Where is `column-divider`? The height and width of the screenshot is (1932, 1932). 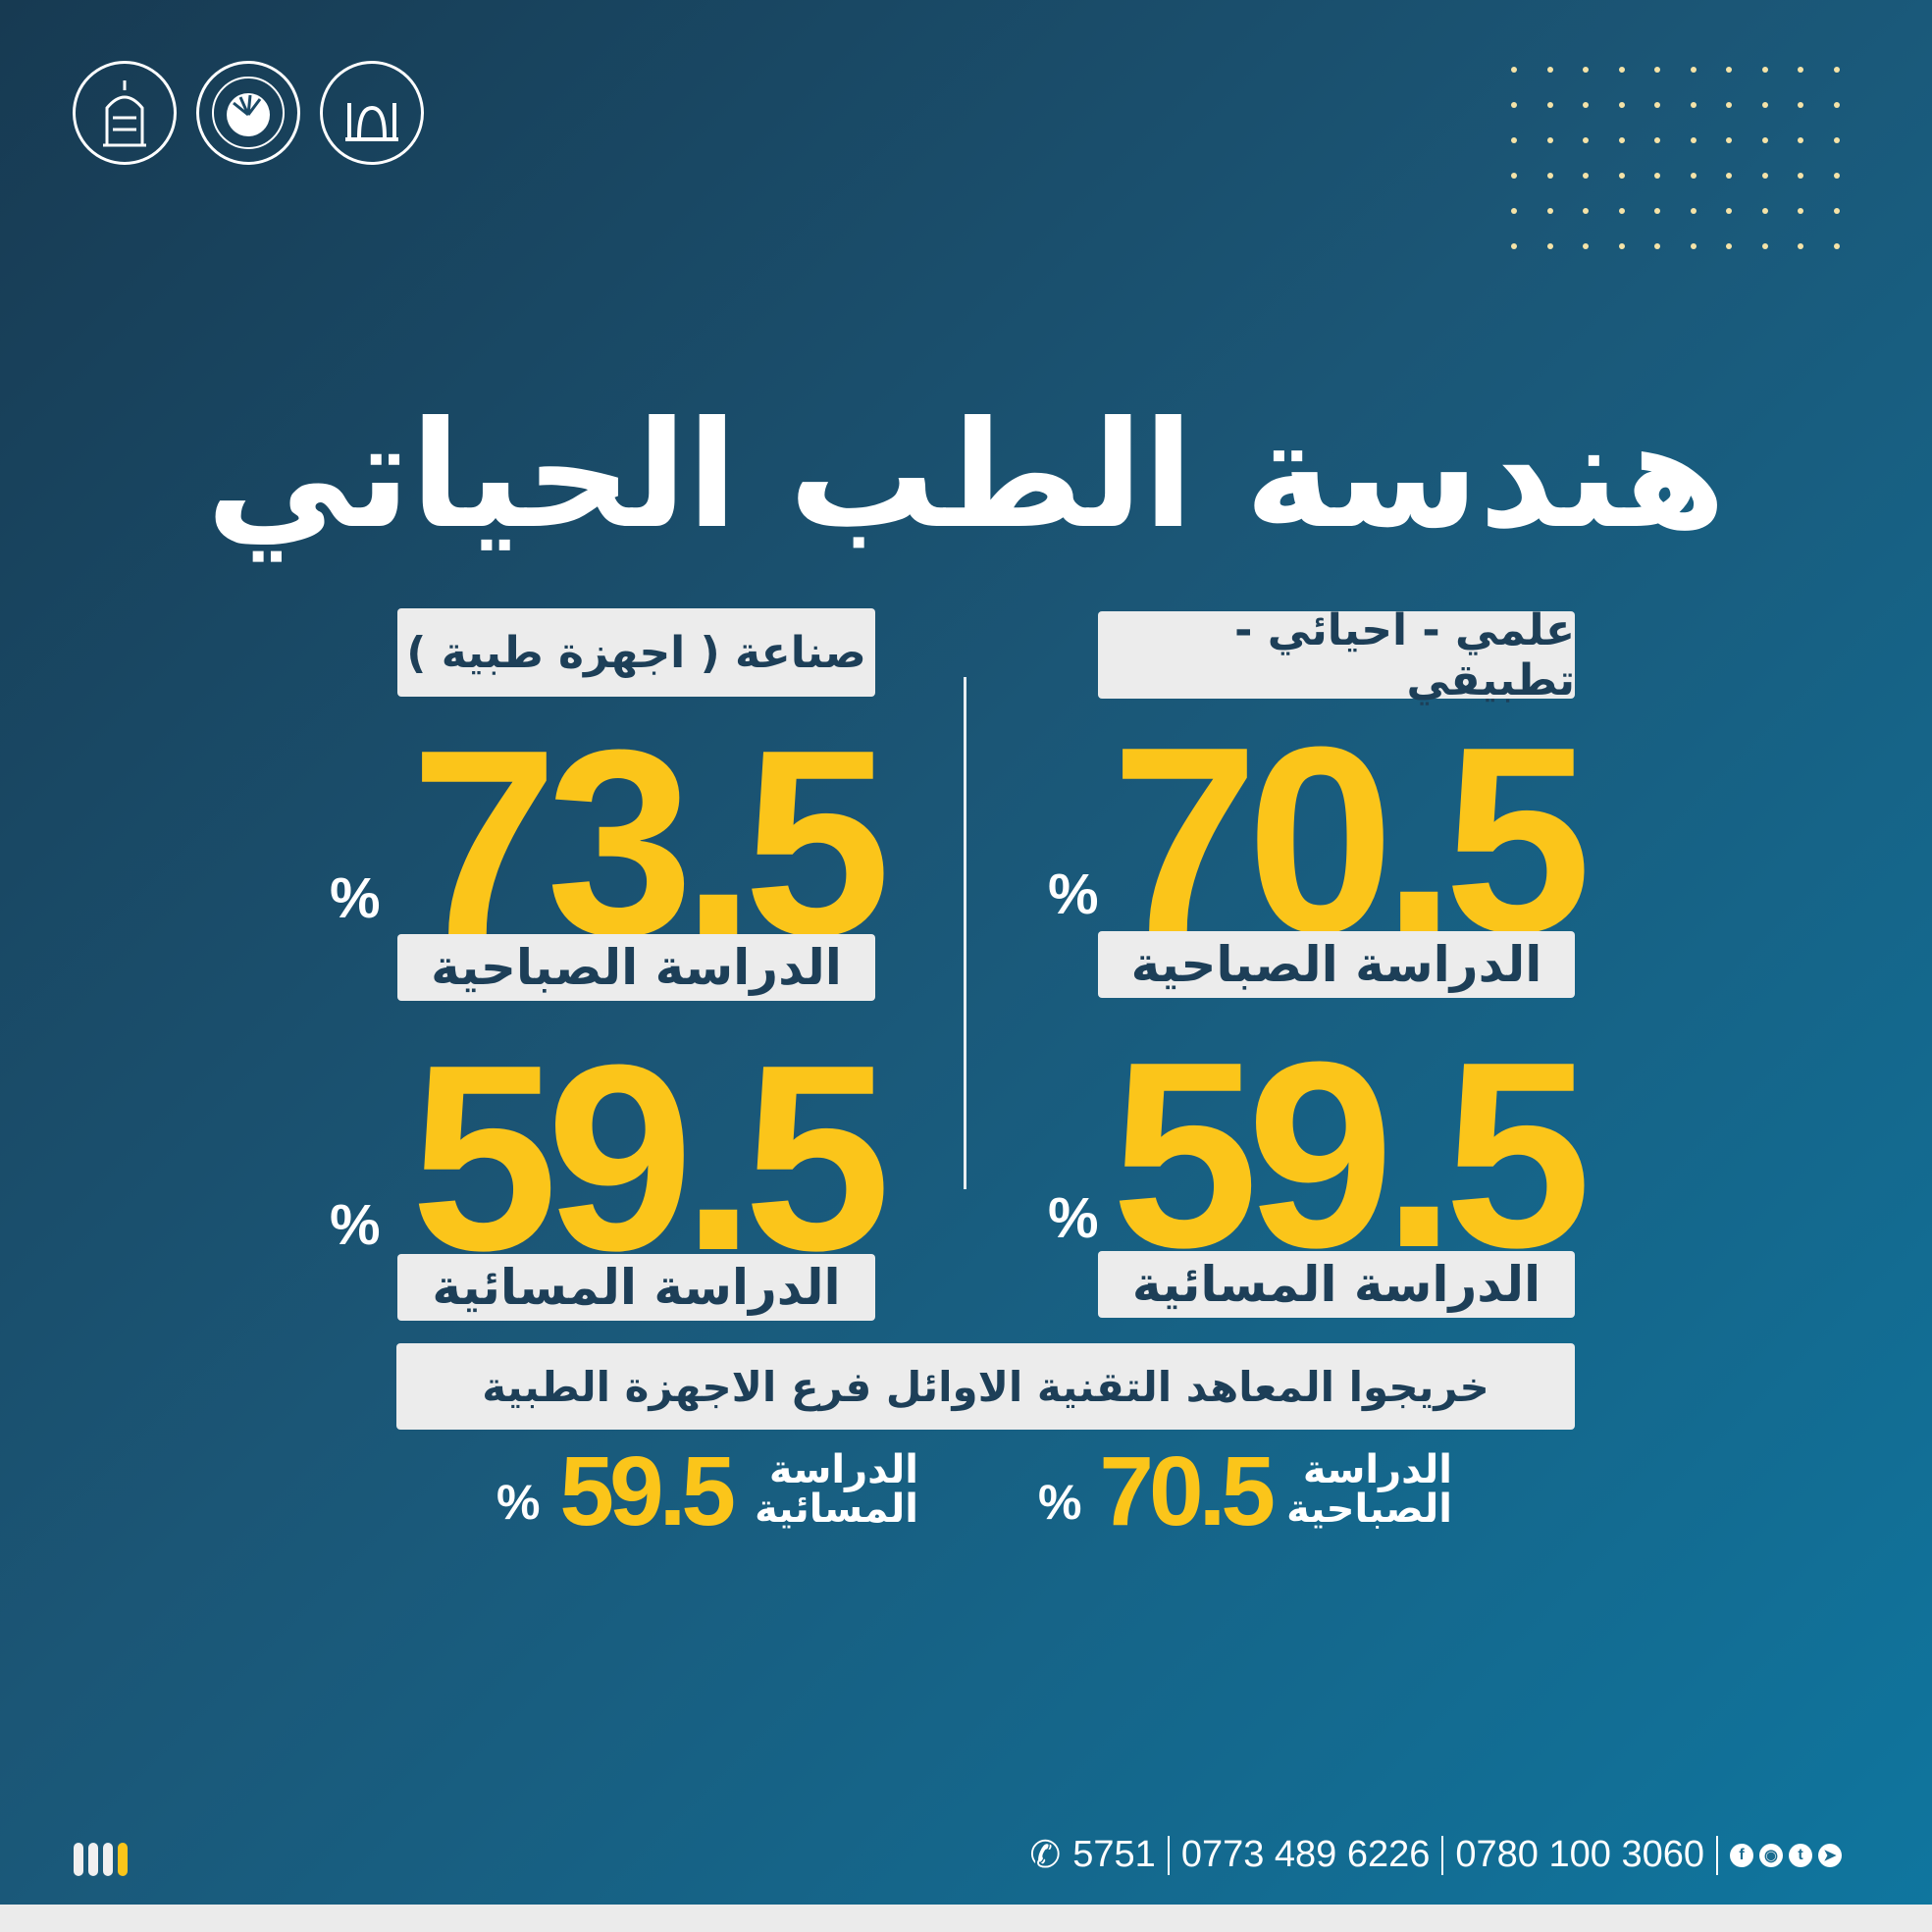 column-divider is located at coordinates (965, 933).